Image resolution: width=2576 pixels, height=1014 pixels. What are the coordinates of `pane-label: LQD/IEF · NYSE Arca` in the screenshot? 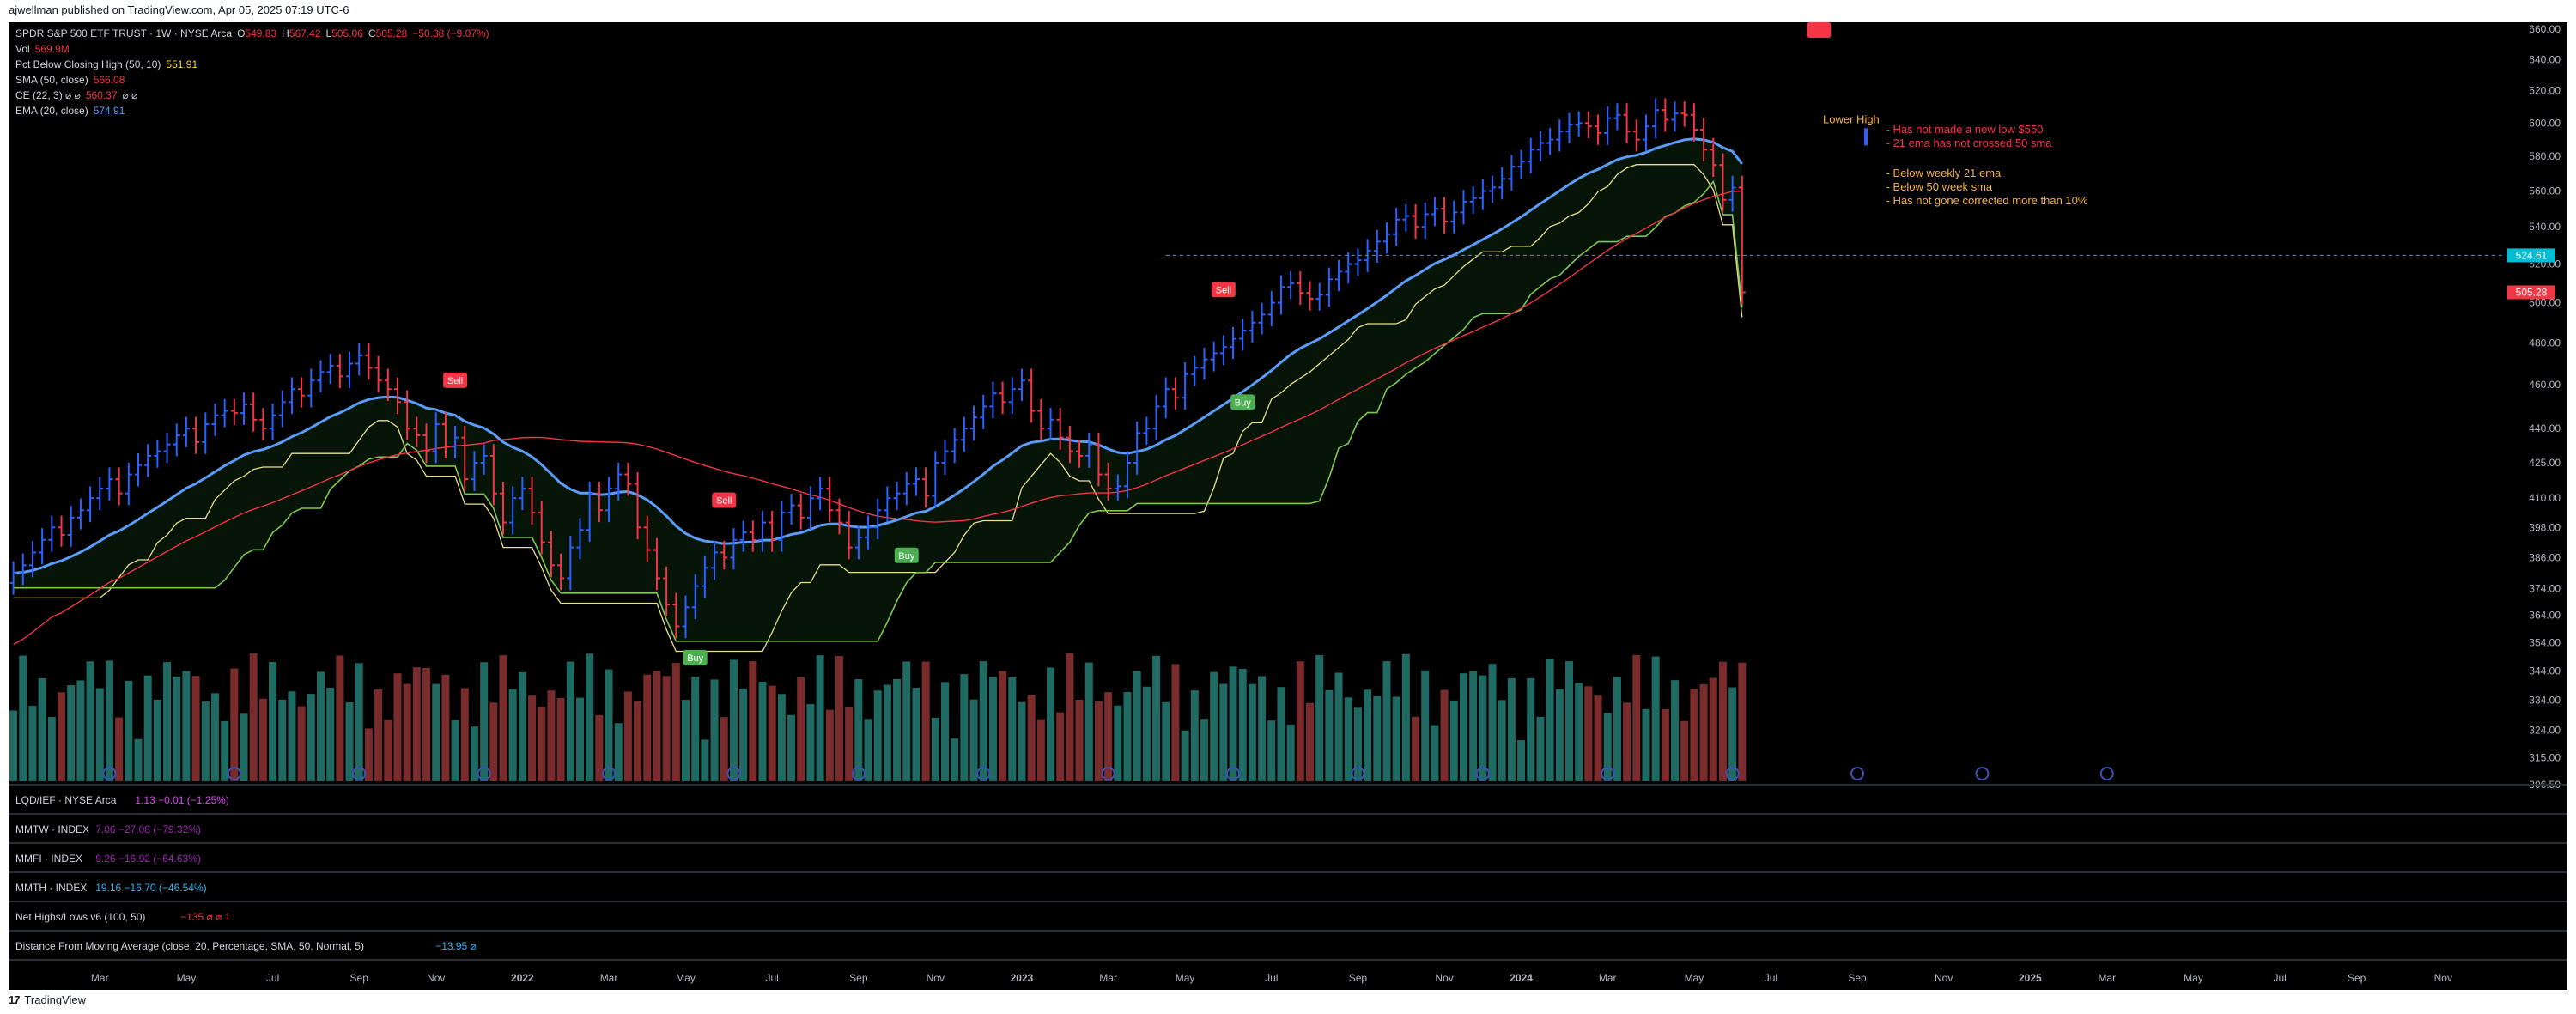 It's located at (66, 800).